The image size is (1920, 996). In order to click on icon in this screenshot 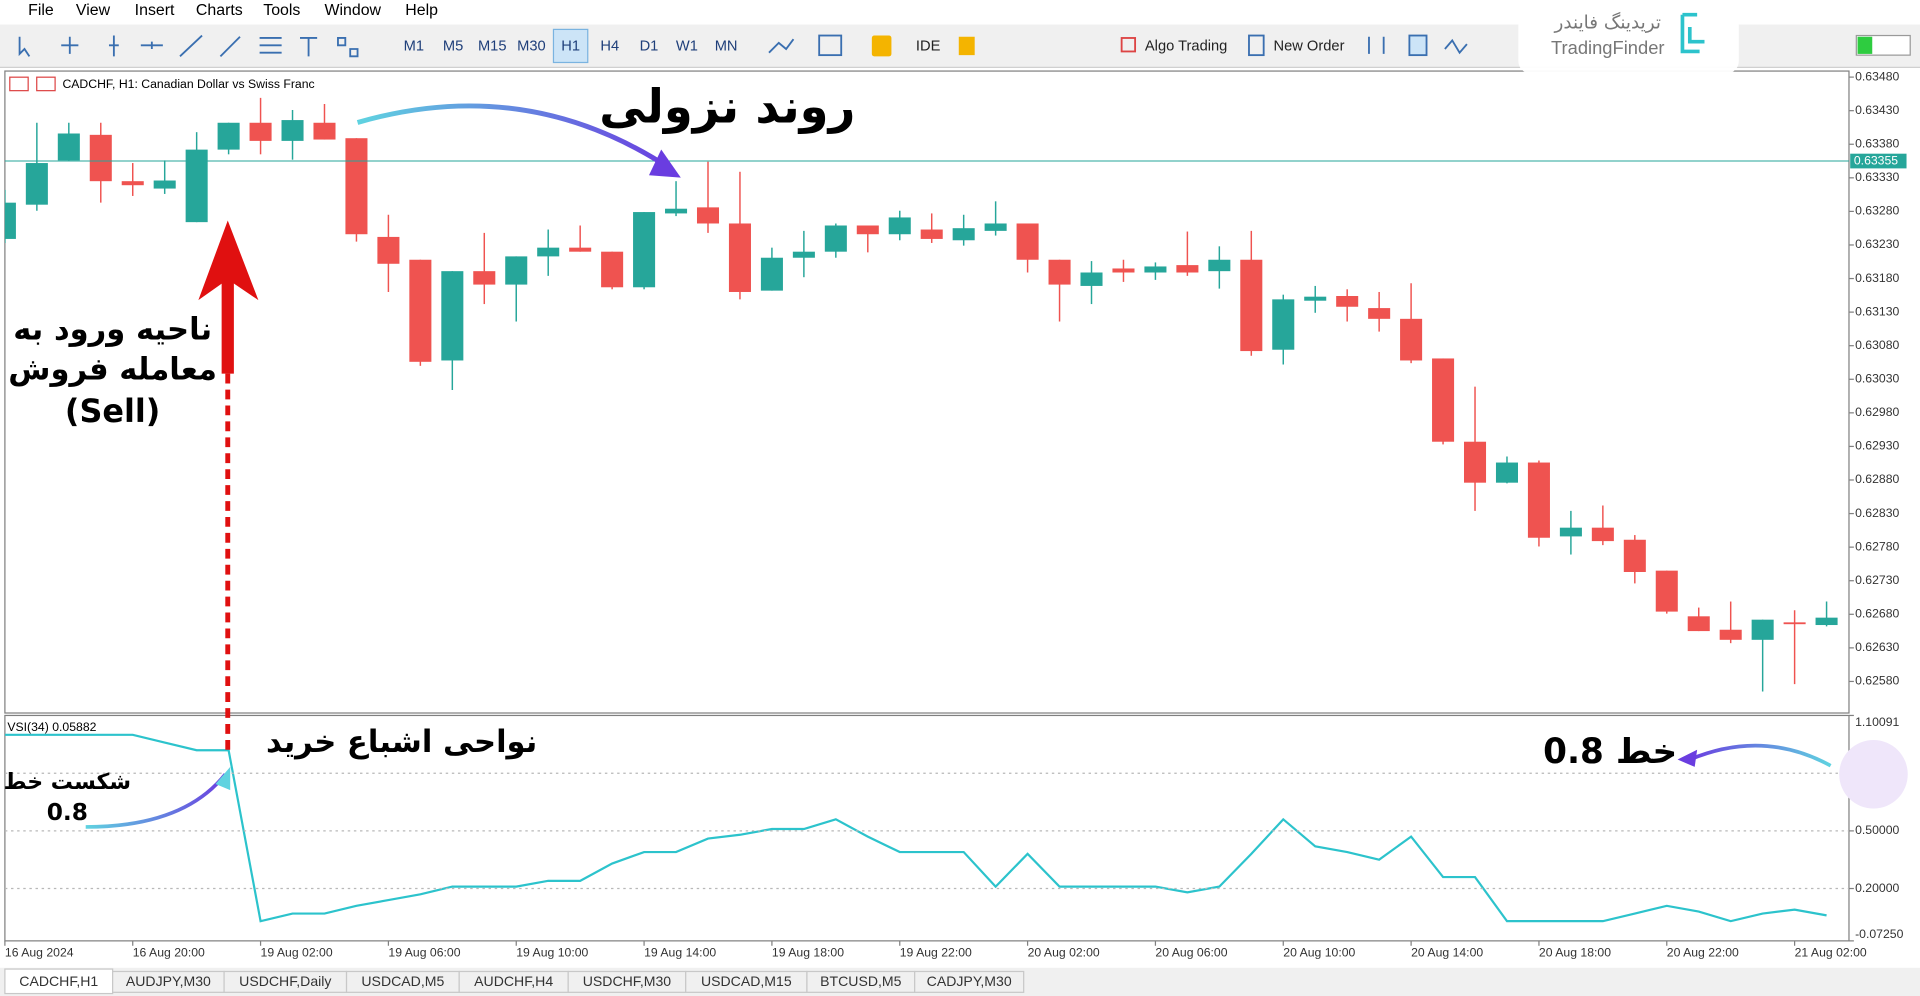, I will do `click(966, 46)`.